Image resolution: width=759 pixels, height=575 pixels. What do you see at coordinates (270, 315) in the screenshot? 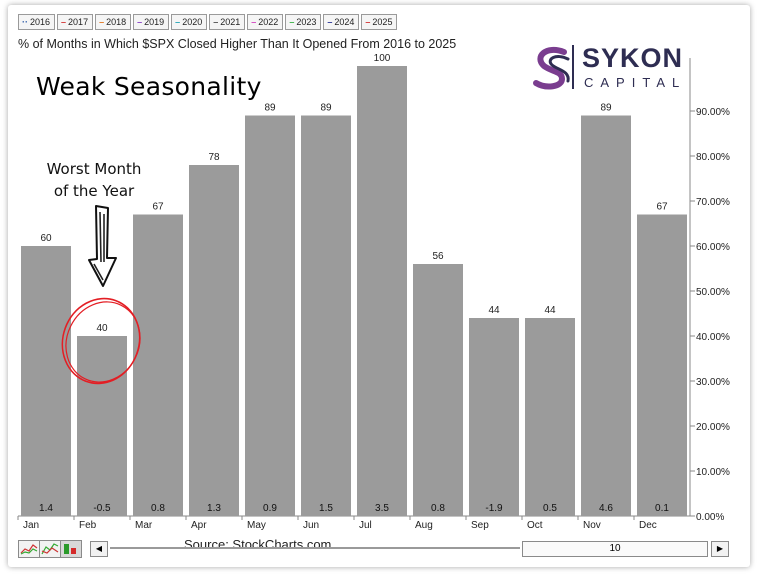
I see `bar-may` at bounding box center [270, 315].